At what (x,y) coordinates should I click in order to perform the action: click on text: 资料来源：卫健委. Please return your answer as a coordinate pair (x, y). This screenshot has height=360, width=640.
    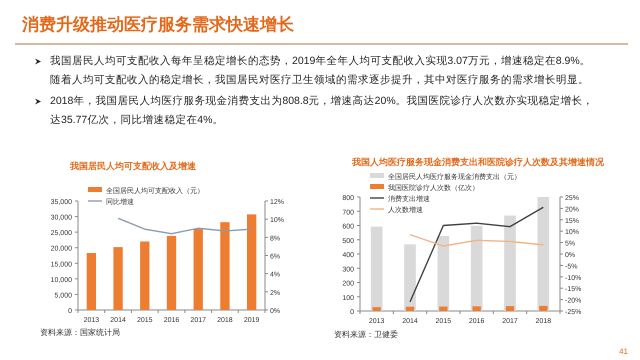
    Looking at the image, I should click on (366, 334).